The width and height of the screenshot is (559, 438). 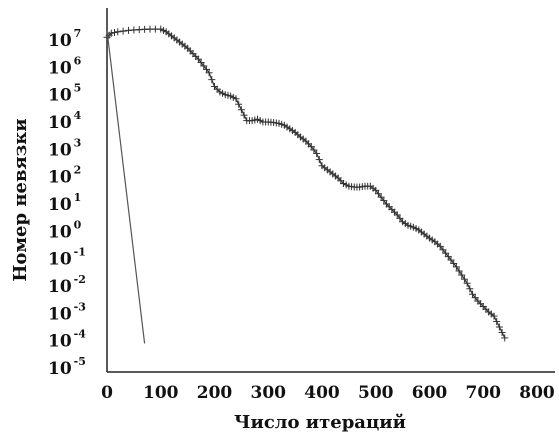 What do you see at coordinates (65, 66) in the screenshot?
I see `y-tick-label: 10 6` at bounding box center [65, 66].